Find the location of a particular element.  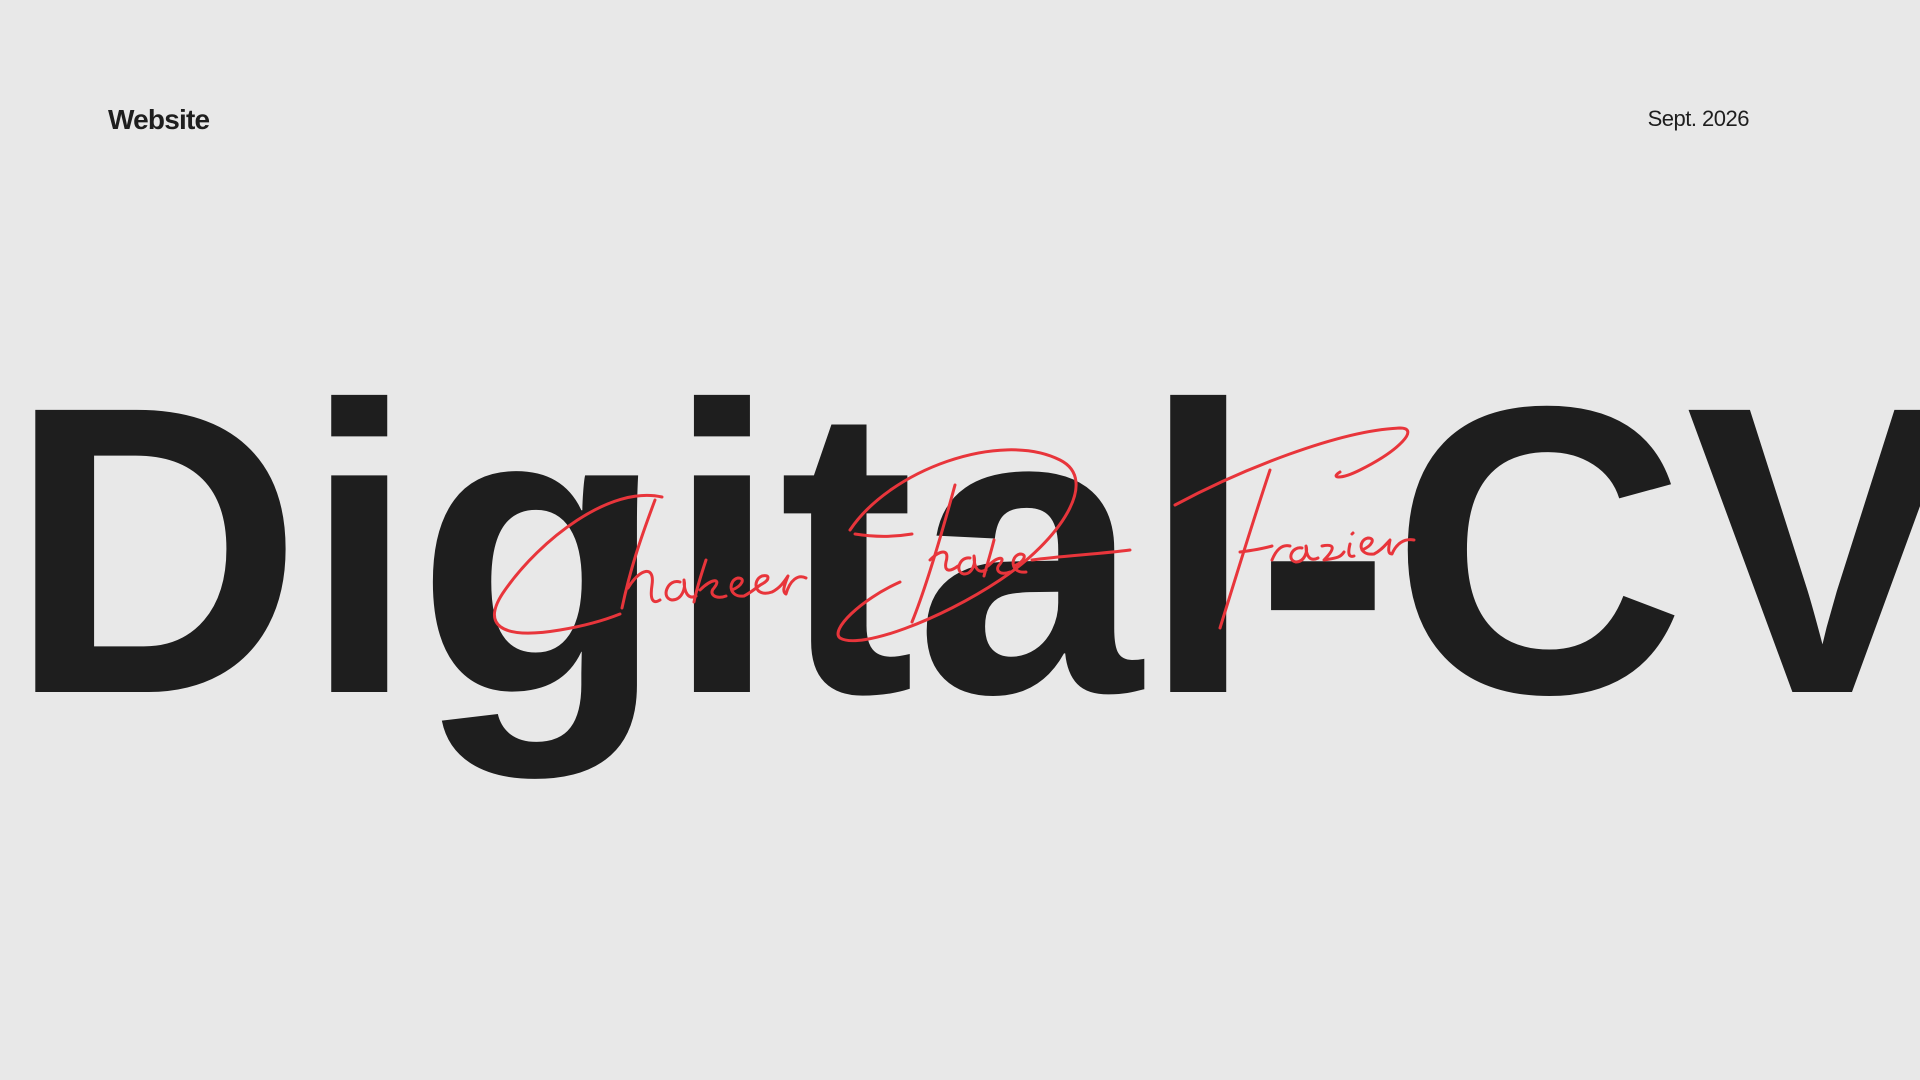

signature-strokes is located at coordinates (954, 534).